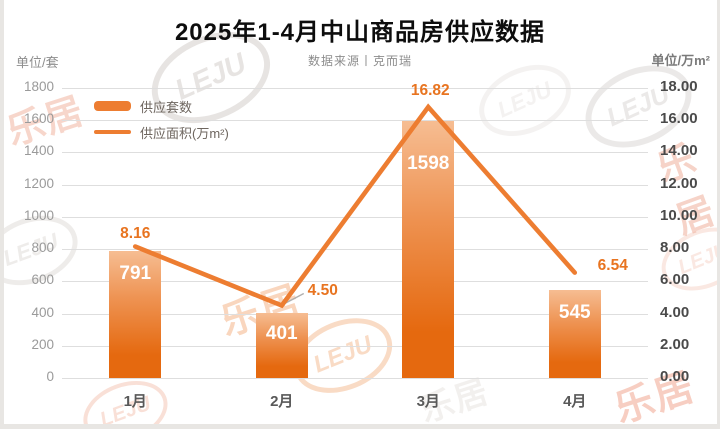  Describe the element at coordinates (50, 376) in the screenshot. I see `left-axis-tick: 0` at that location.